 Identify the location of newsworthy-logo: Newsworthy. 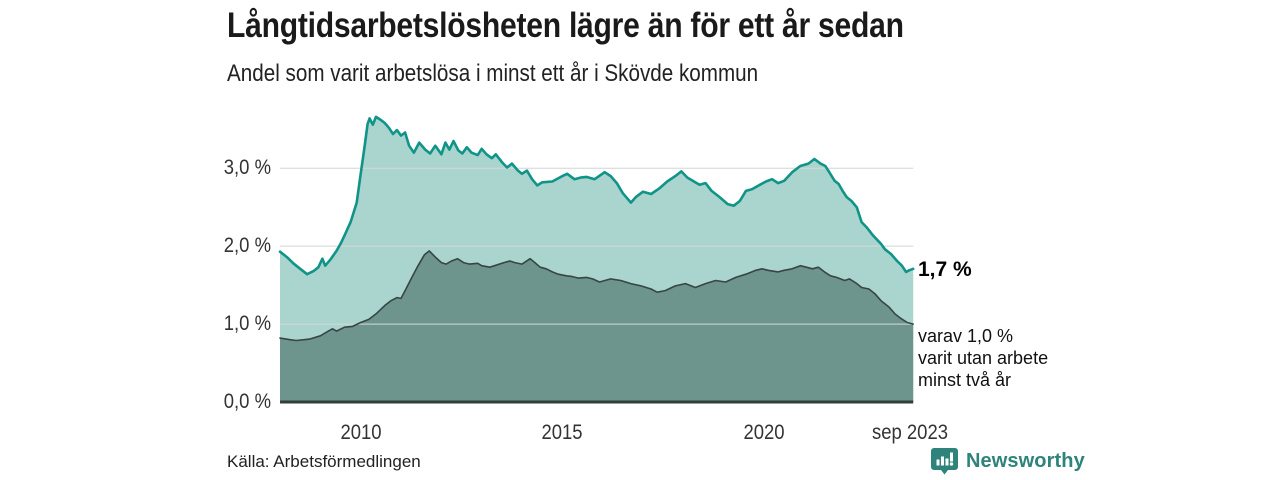
(1008, 461).